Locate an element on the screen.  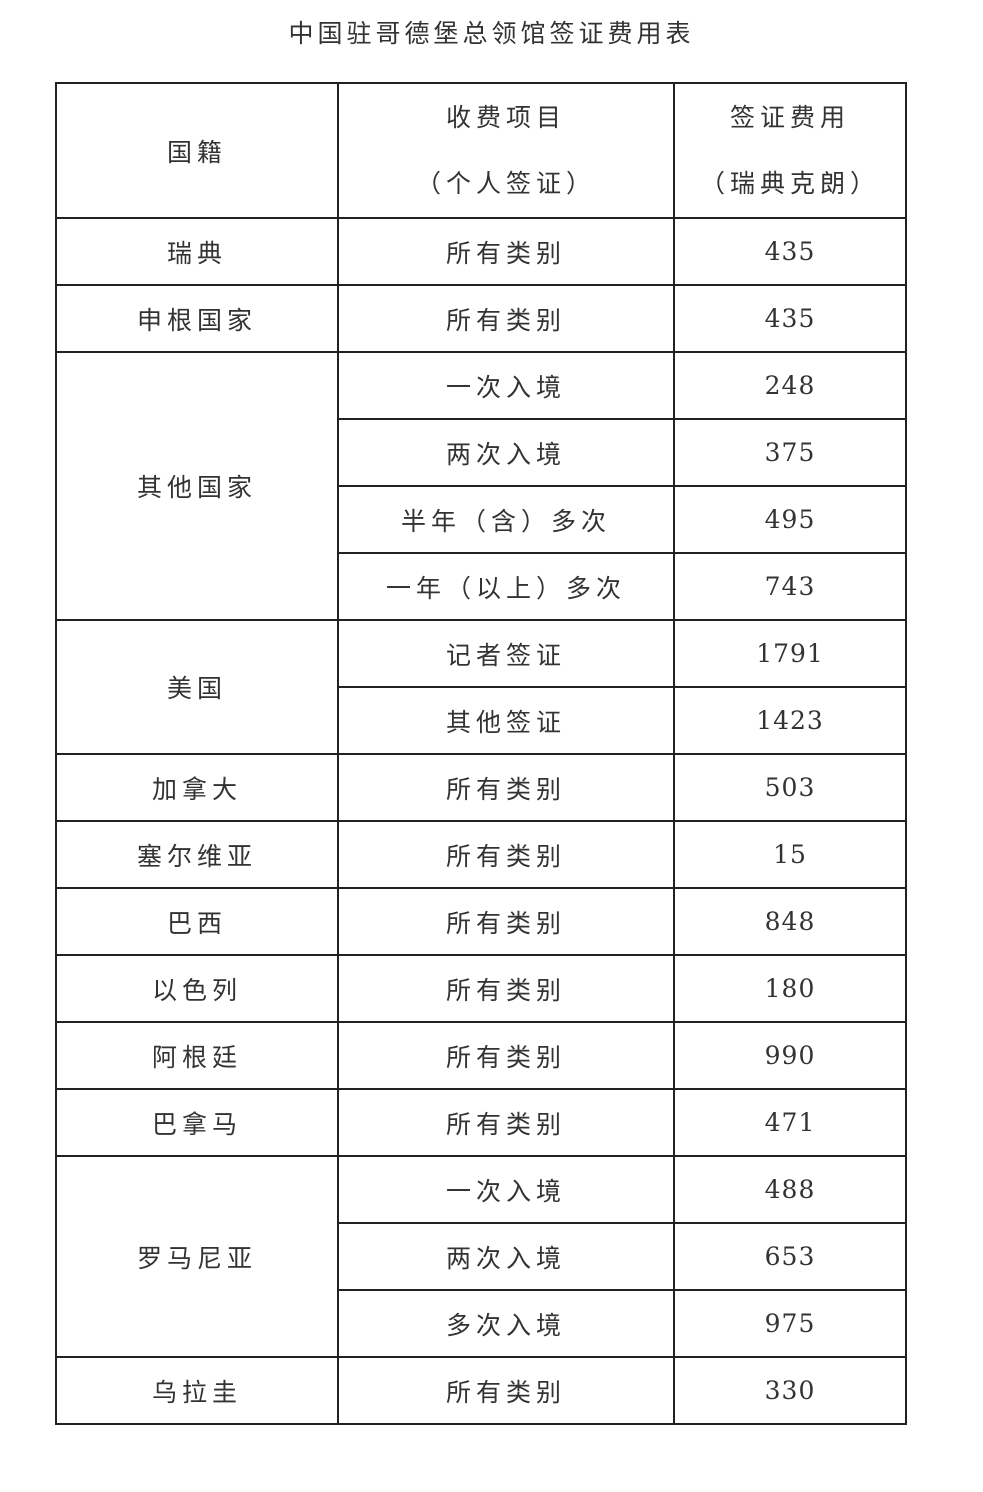
table-row: 瑞典 所有类别 435 is located at coordinates (481, 251).